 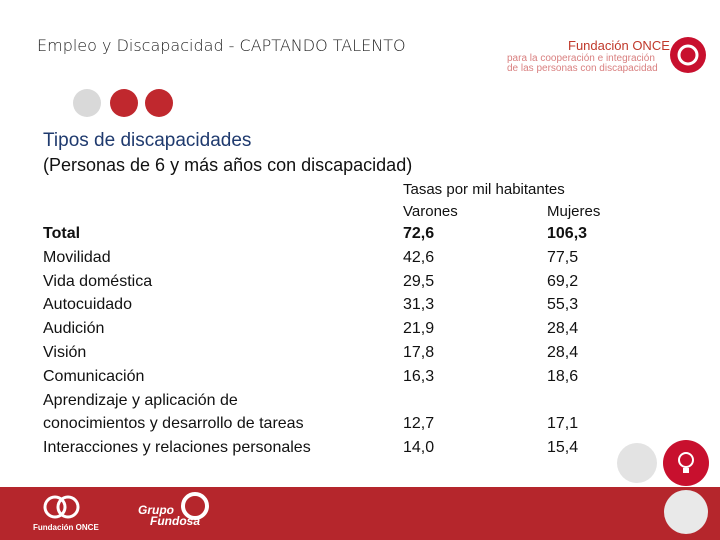 I want to click on cell-value: 12,7, so click(x=419, y=424).